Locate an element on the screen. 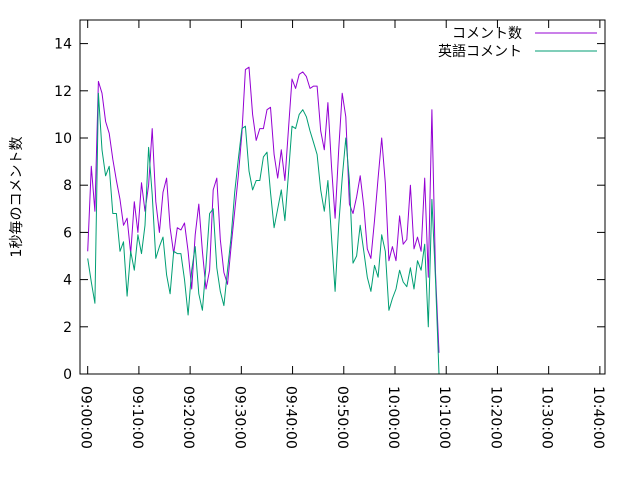  x-tick-label: 09:30:00 is located at coordinates (239, 417).